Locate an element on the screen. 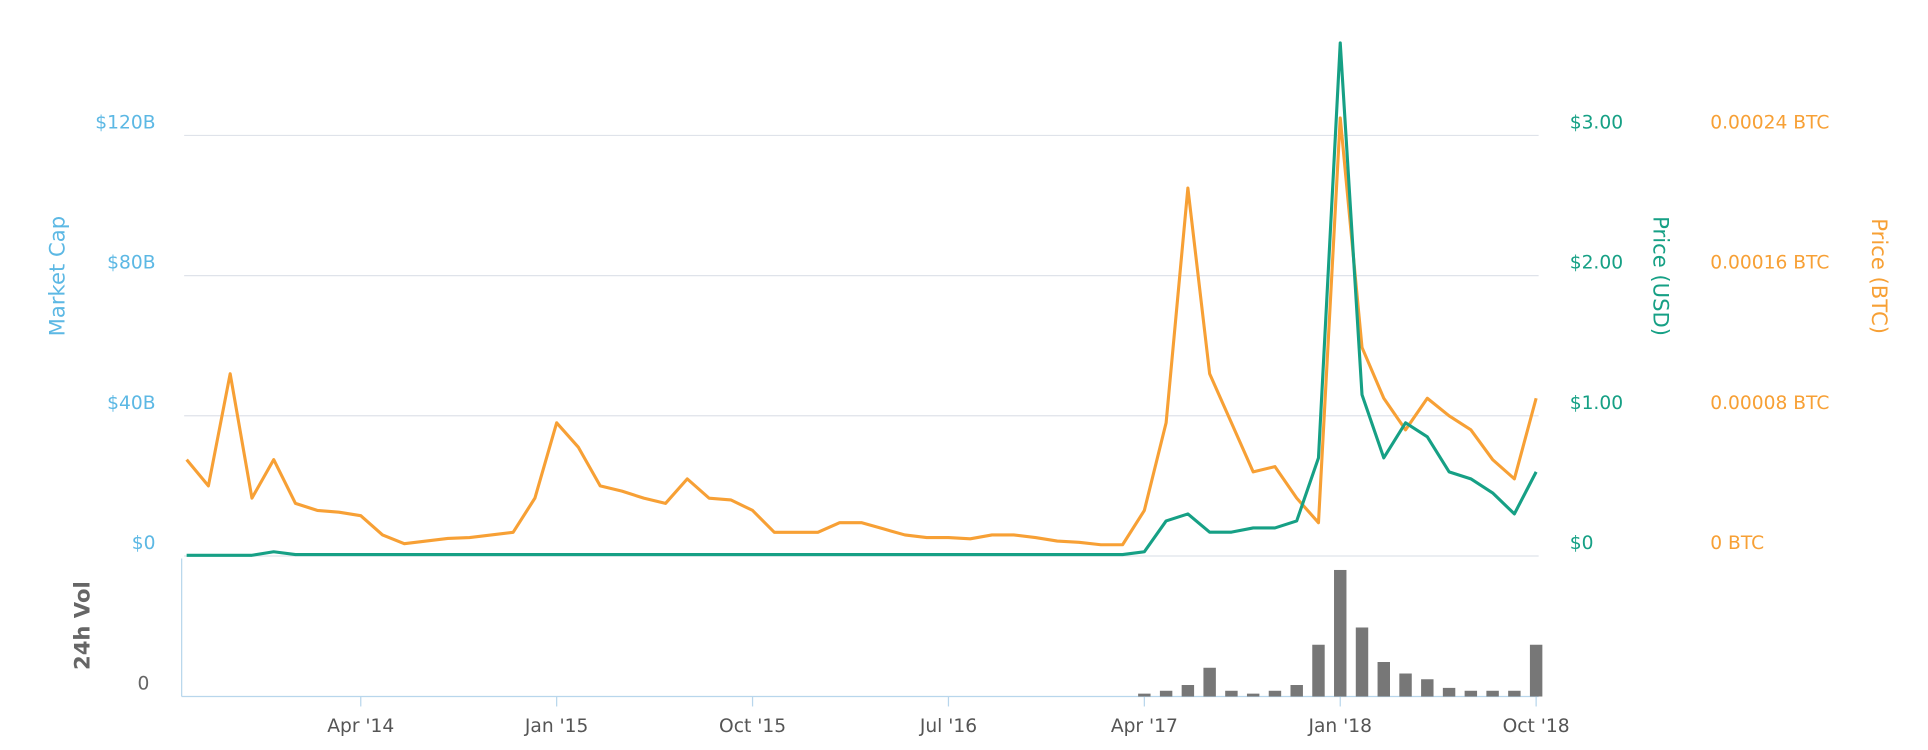 Image resolution: width=1928 pixels, height=750 pixels. y3-axis-title: Price (BTC) is located at coordinates (1879, 276).